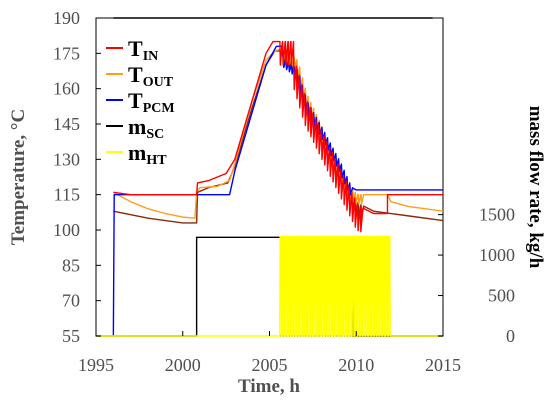 The image size is (550, 407). I want to click on legend-label-t-in: TIN, so click(143, 50).